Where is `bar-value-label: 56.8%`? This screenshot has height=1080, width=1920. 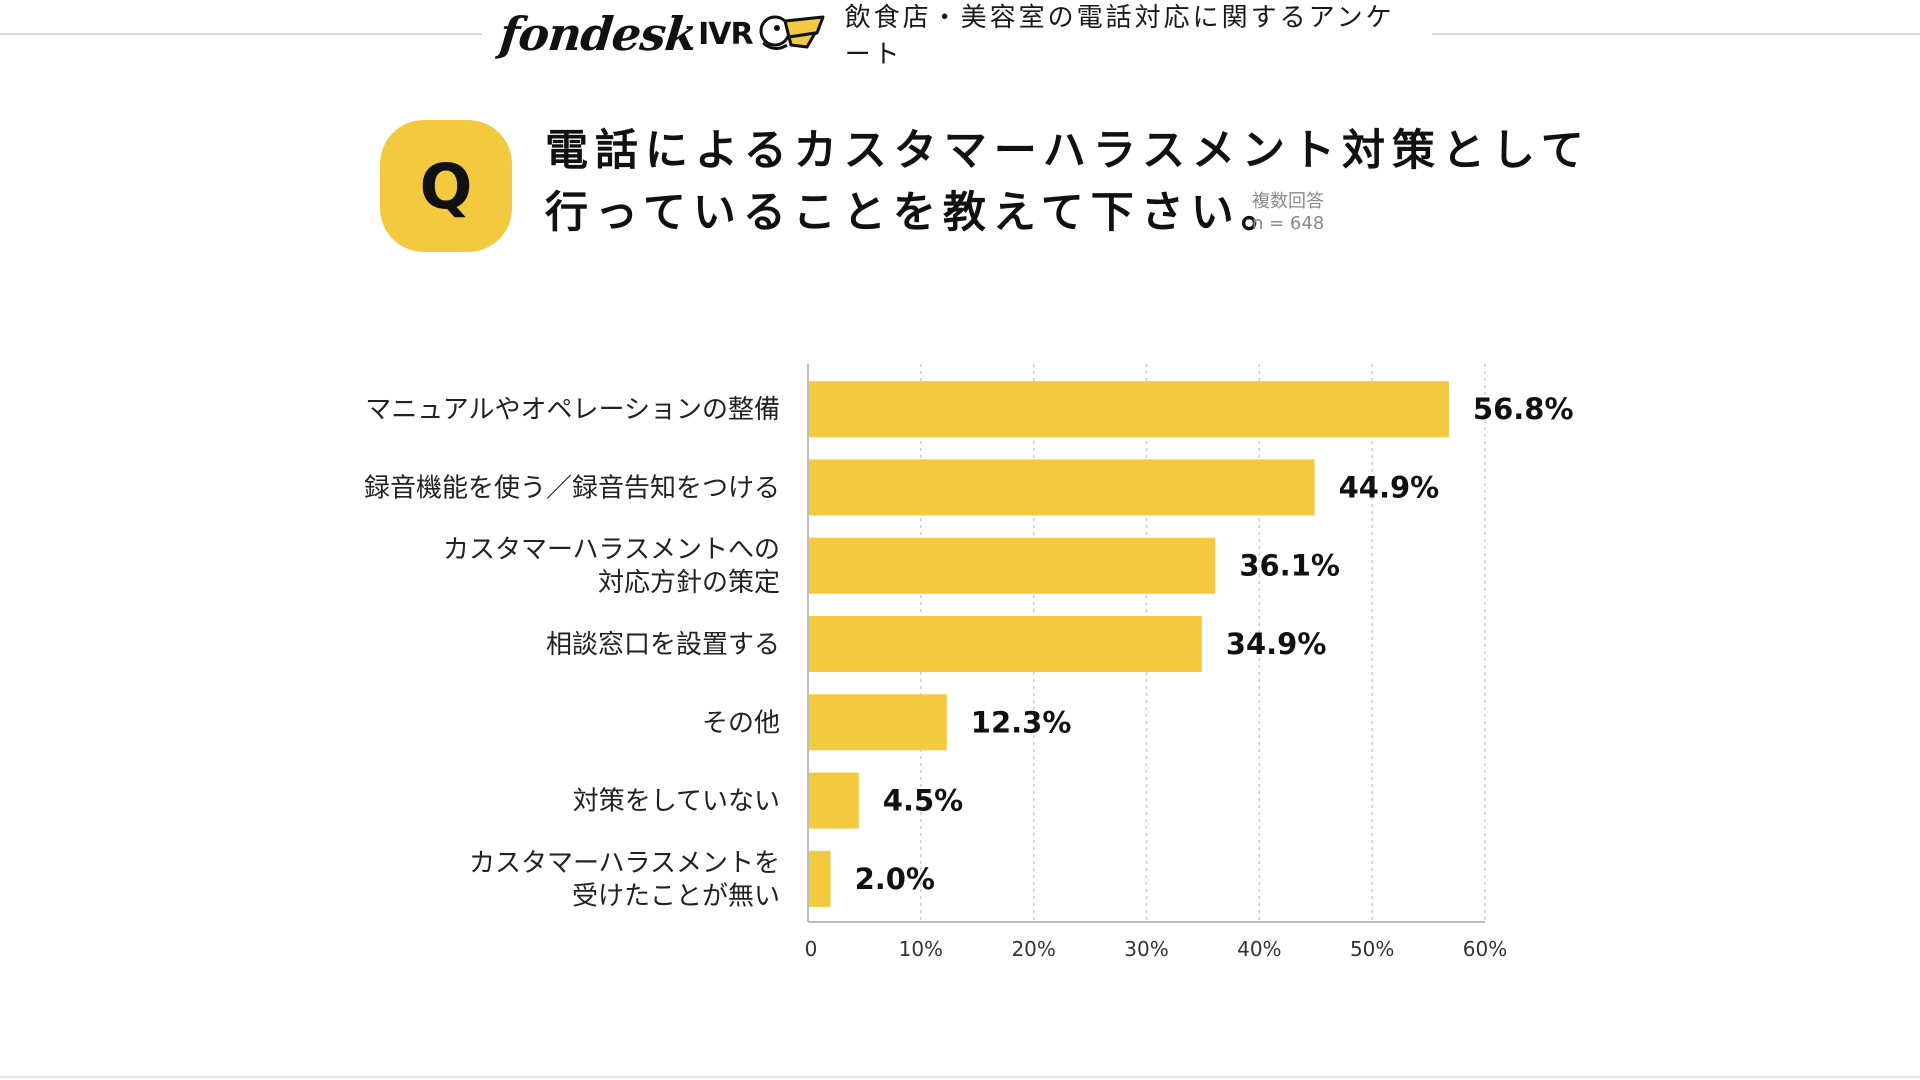 bar-value-label: 56.8% is located at coordinates (1523, 409).